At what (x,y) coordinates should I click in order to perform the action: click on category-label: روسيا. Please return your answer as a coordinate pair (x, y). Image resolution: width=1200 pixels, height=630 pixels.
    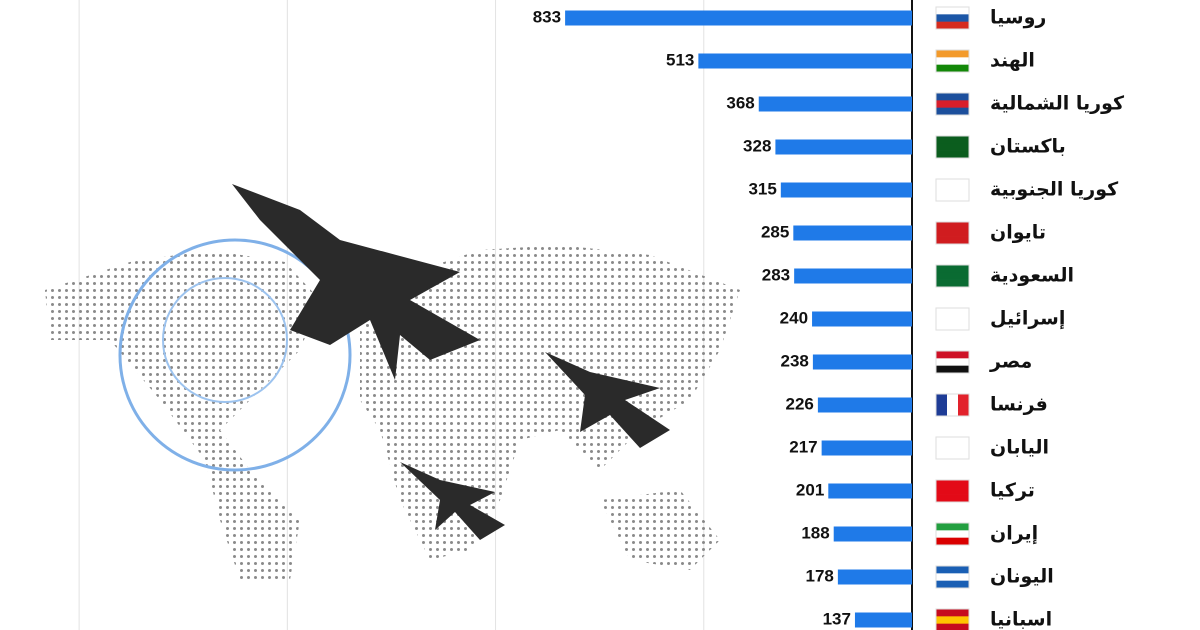
    Looking at the image, I should click on (1018, 18).